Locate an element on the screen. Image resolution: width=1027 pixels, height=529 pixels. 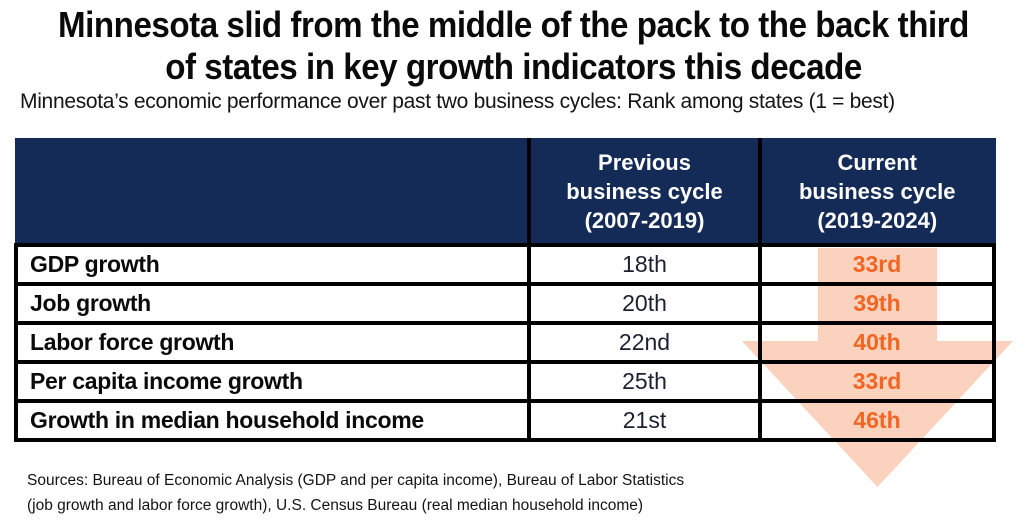
current-rank: 46th is located at coordinates (877, 420).